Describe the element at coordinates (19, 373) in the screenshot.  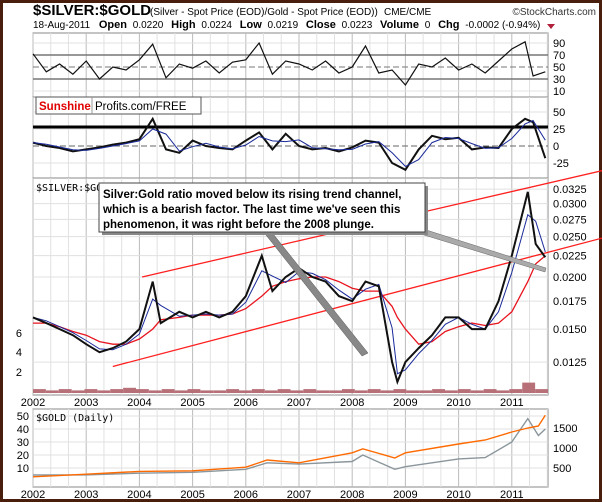
I see `volume-tick-label: 2` at that location.